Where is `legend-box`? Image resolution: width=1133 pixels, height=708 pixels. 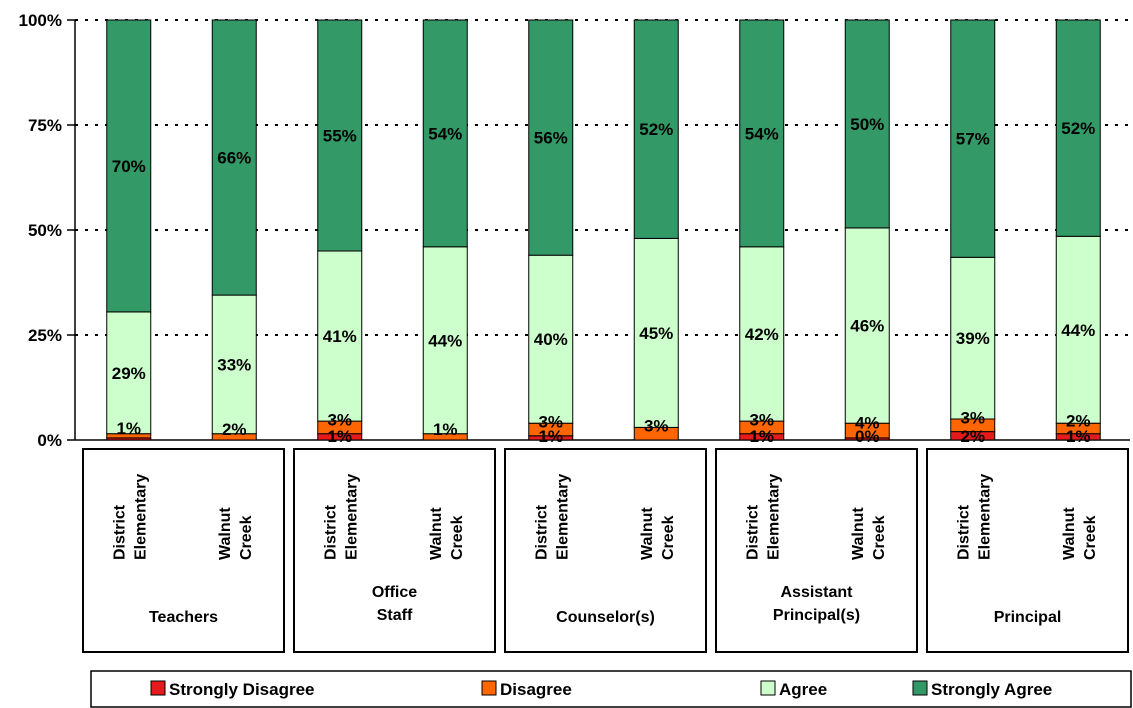 legend-box is located at coordinates (611, 689).